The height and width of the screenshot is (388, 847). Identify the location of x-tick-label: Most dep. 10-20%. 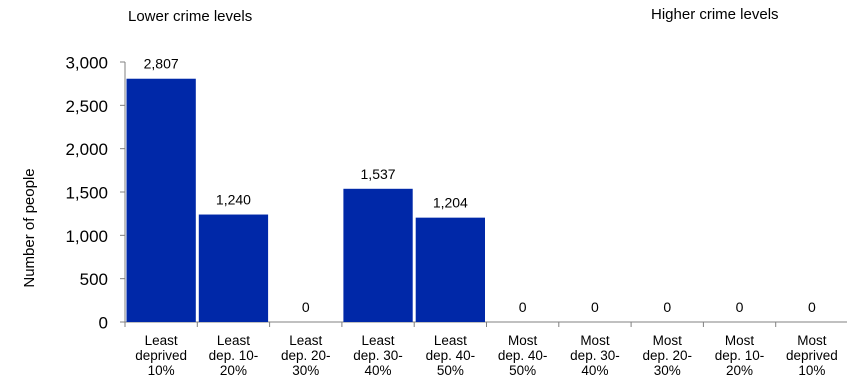
(740, 355).